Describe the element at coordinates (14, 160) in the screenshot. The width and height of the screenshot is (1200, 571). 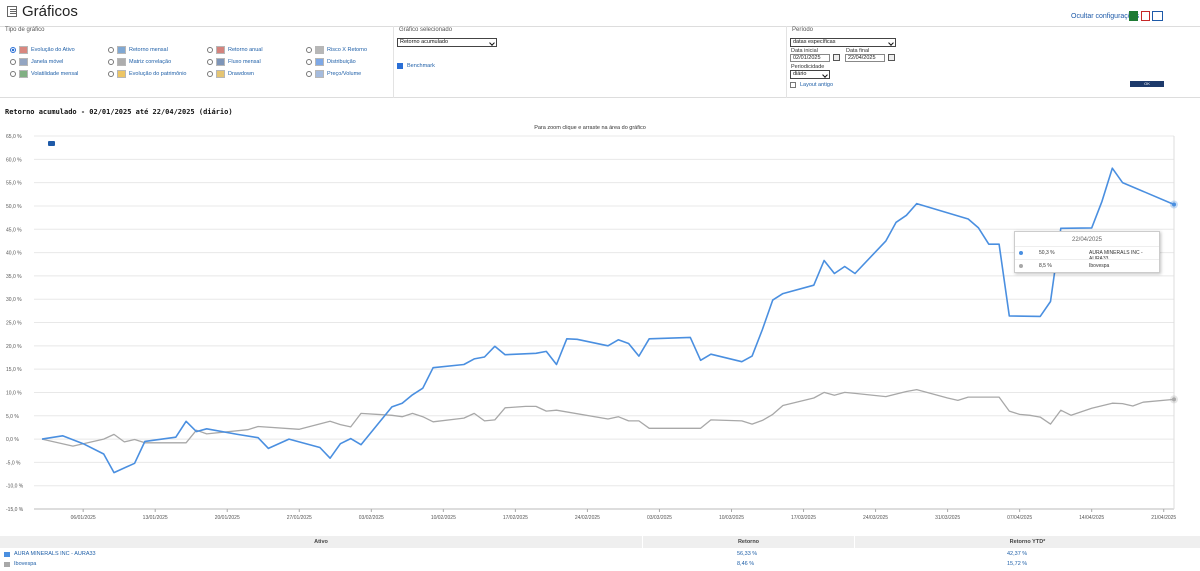
I see `y-tick-label: 60,0 %` at that location.